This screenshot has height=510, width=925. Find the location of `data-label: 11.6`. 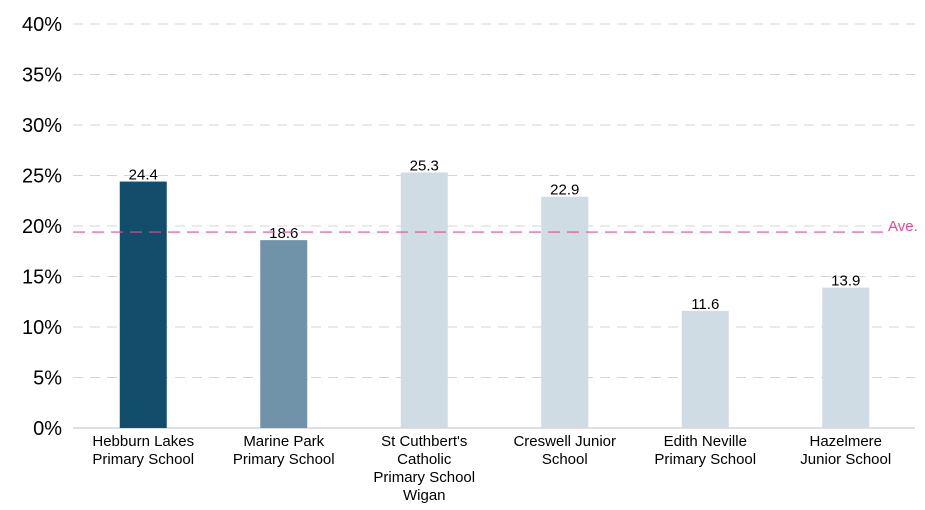

data-label: 11.6 is located at coordinates (705, 304).